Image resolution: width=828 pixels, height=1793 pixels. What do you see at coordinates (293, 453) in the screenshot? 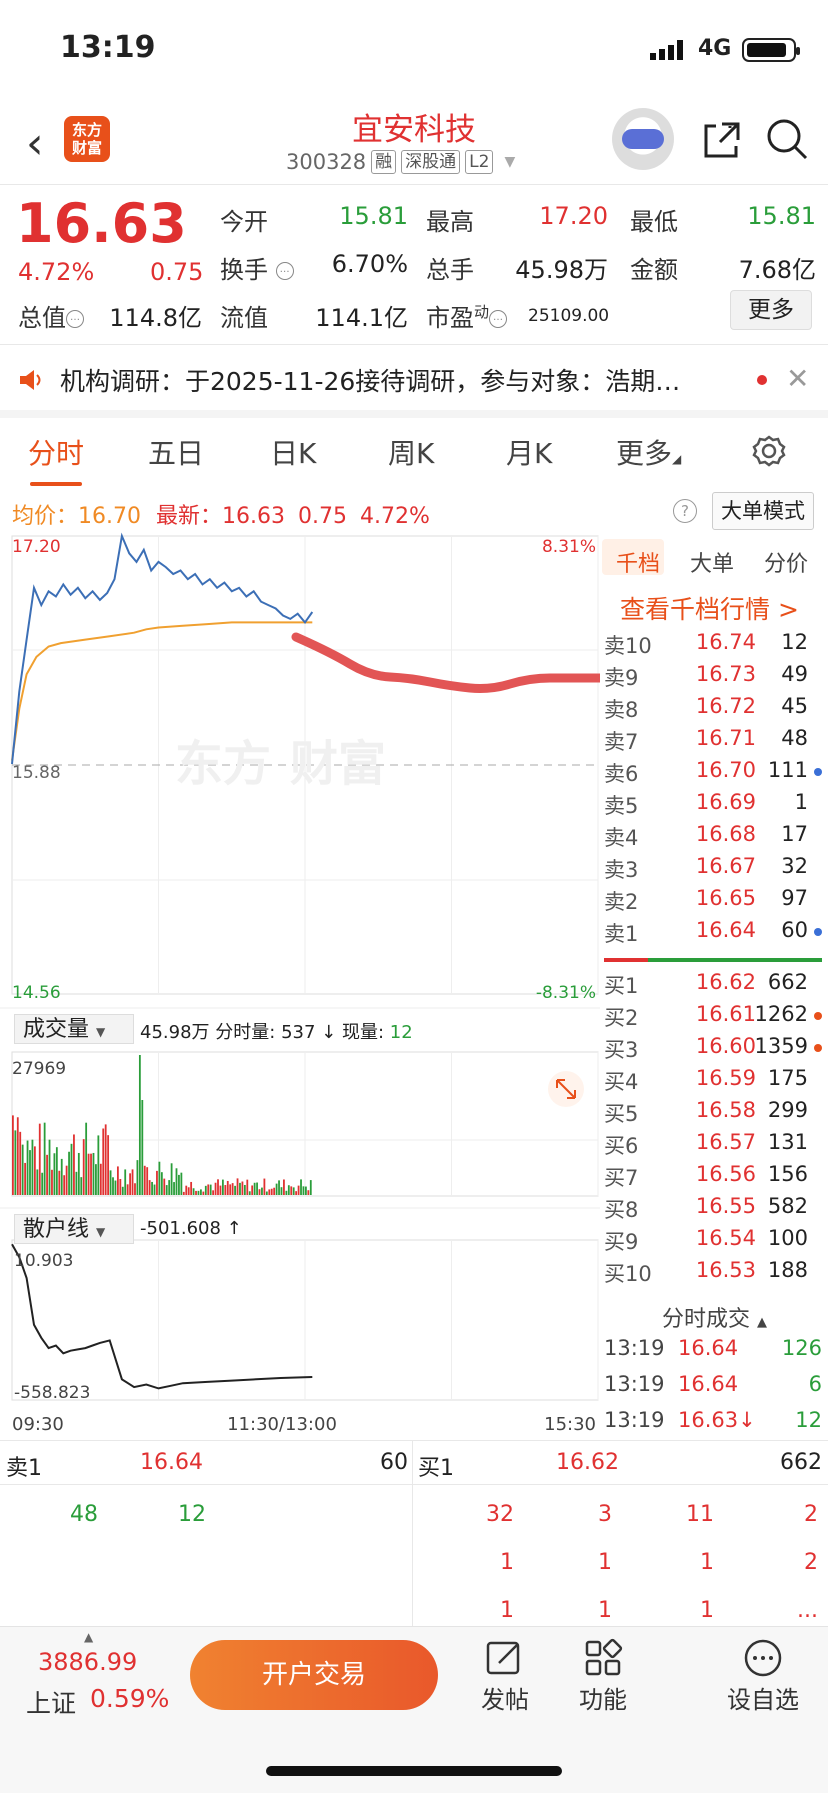
I see `tab-daily-k: 日K` at bounding box center [293, 453].